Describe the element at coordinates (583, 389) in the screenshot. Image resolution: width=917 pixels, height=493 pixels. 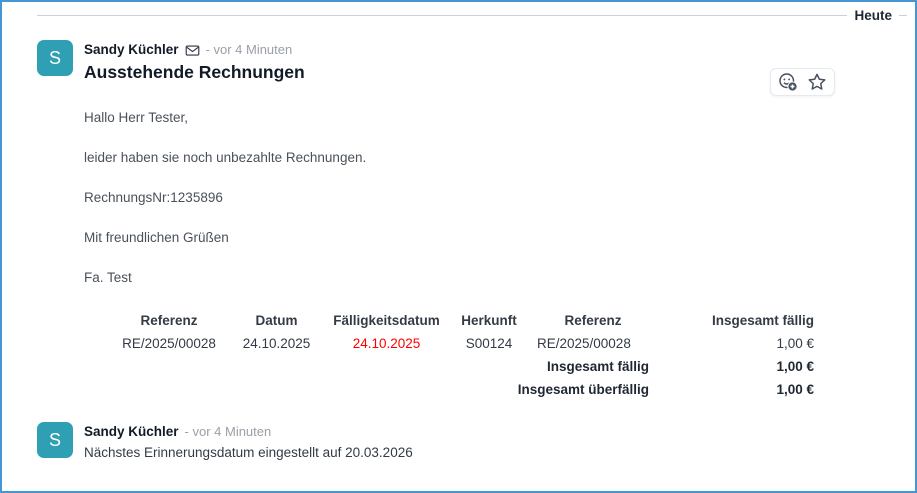
I see `totals-overdue-label: Insgesamt überfällig` at that location.